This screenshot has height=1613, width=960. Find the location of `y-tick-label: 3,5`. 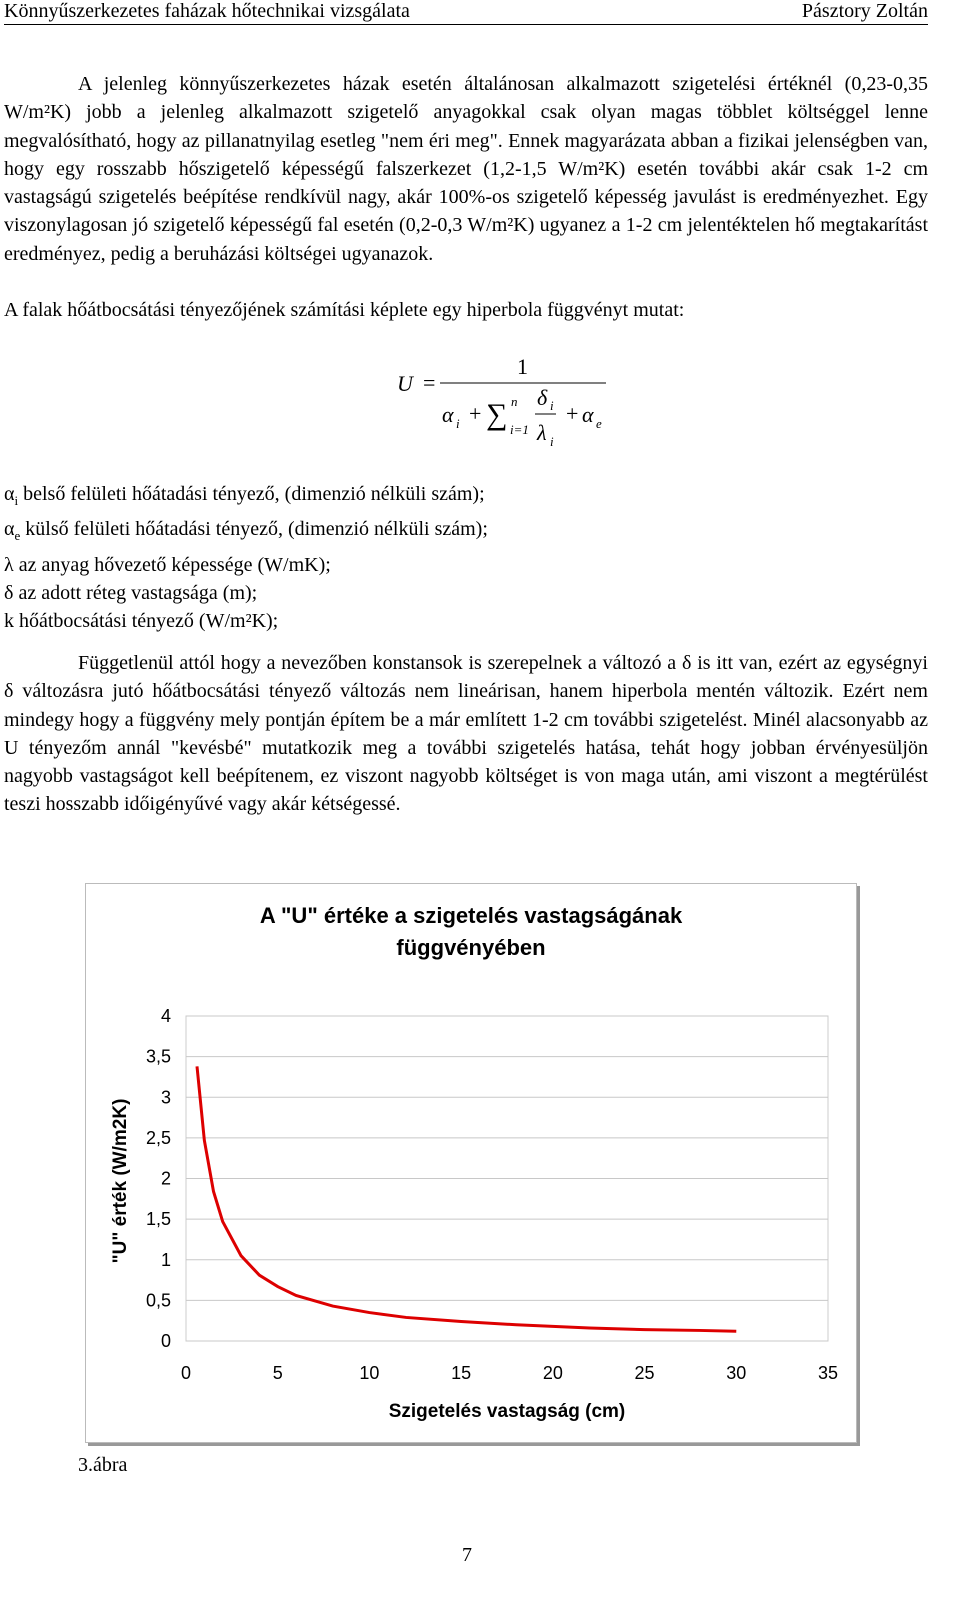

y-tick-label: 3,5 is located at coordinates (158, 1057).